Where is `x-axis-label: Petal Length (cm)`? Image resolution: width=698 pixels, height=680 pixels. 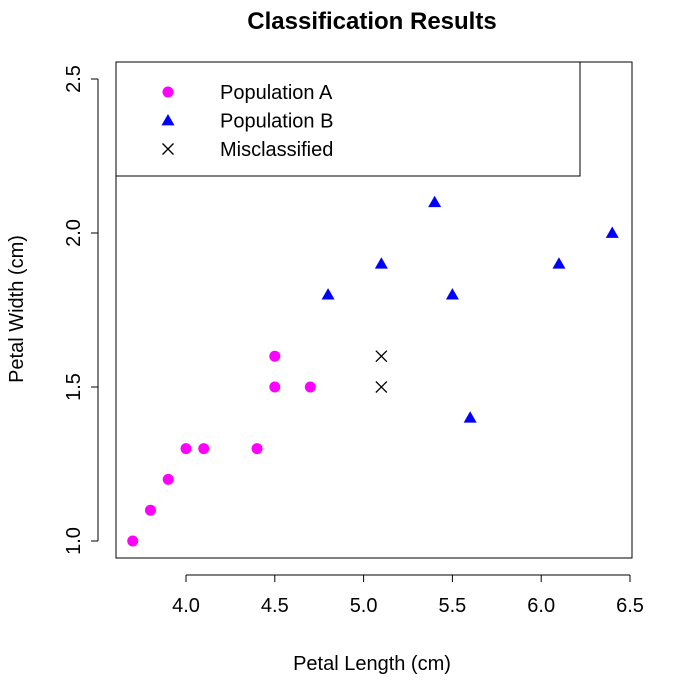 x-axis-label: Petal Length (cm) is located at coordinates (372, 664).